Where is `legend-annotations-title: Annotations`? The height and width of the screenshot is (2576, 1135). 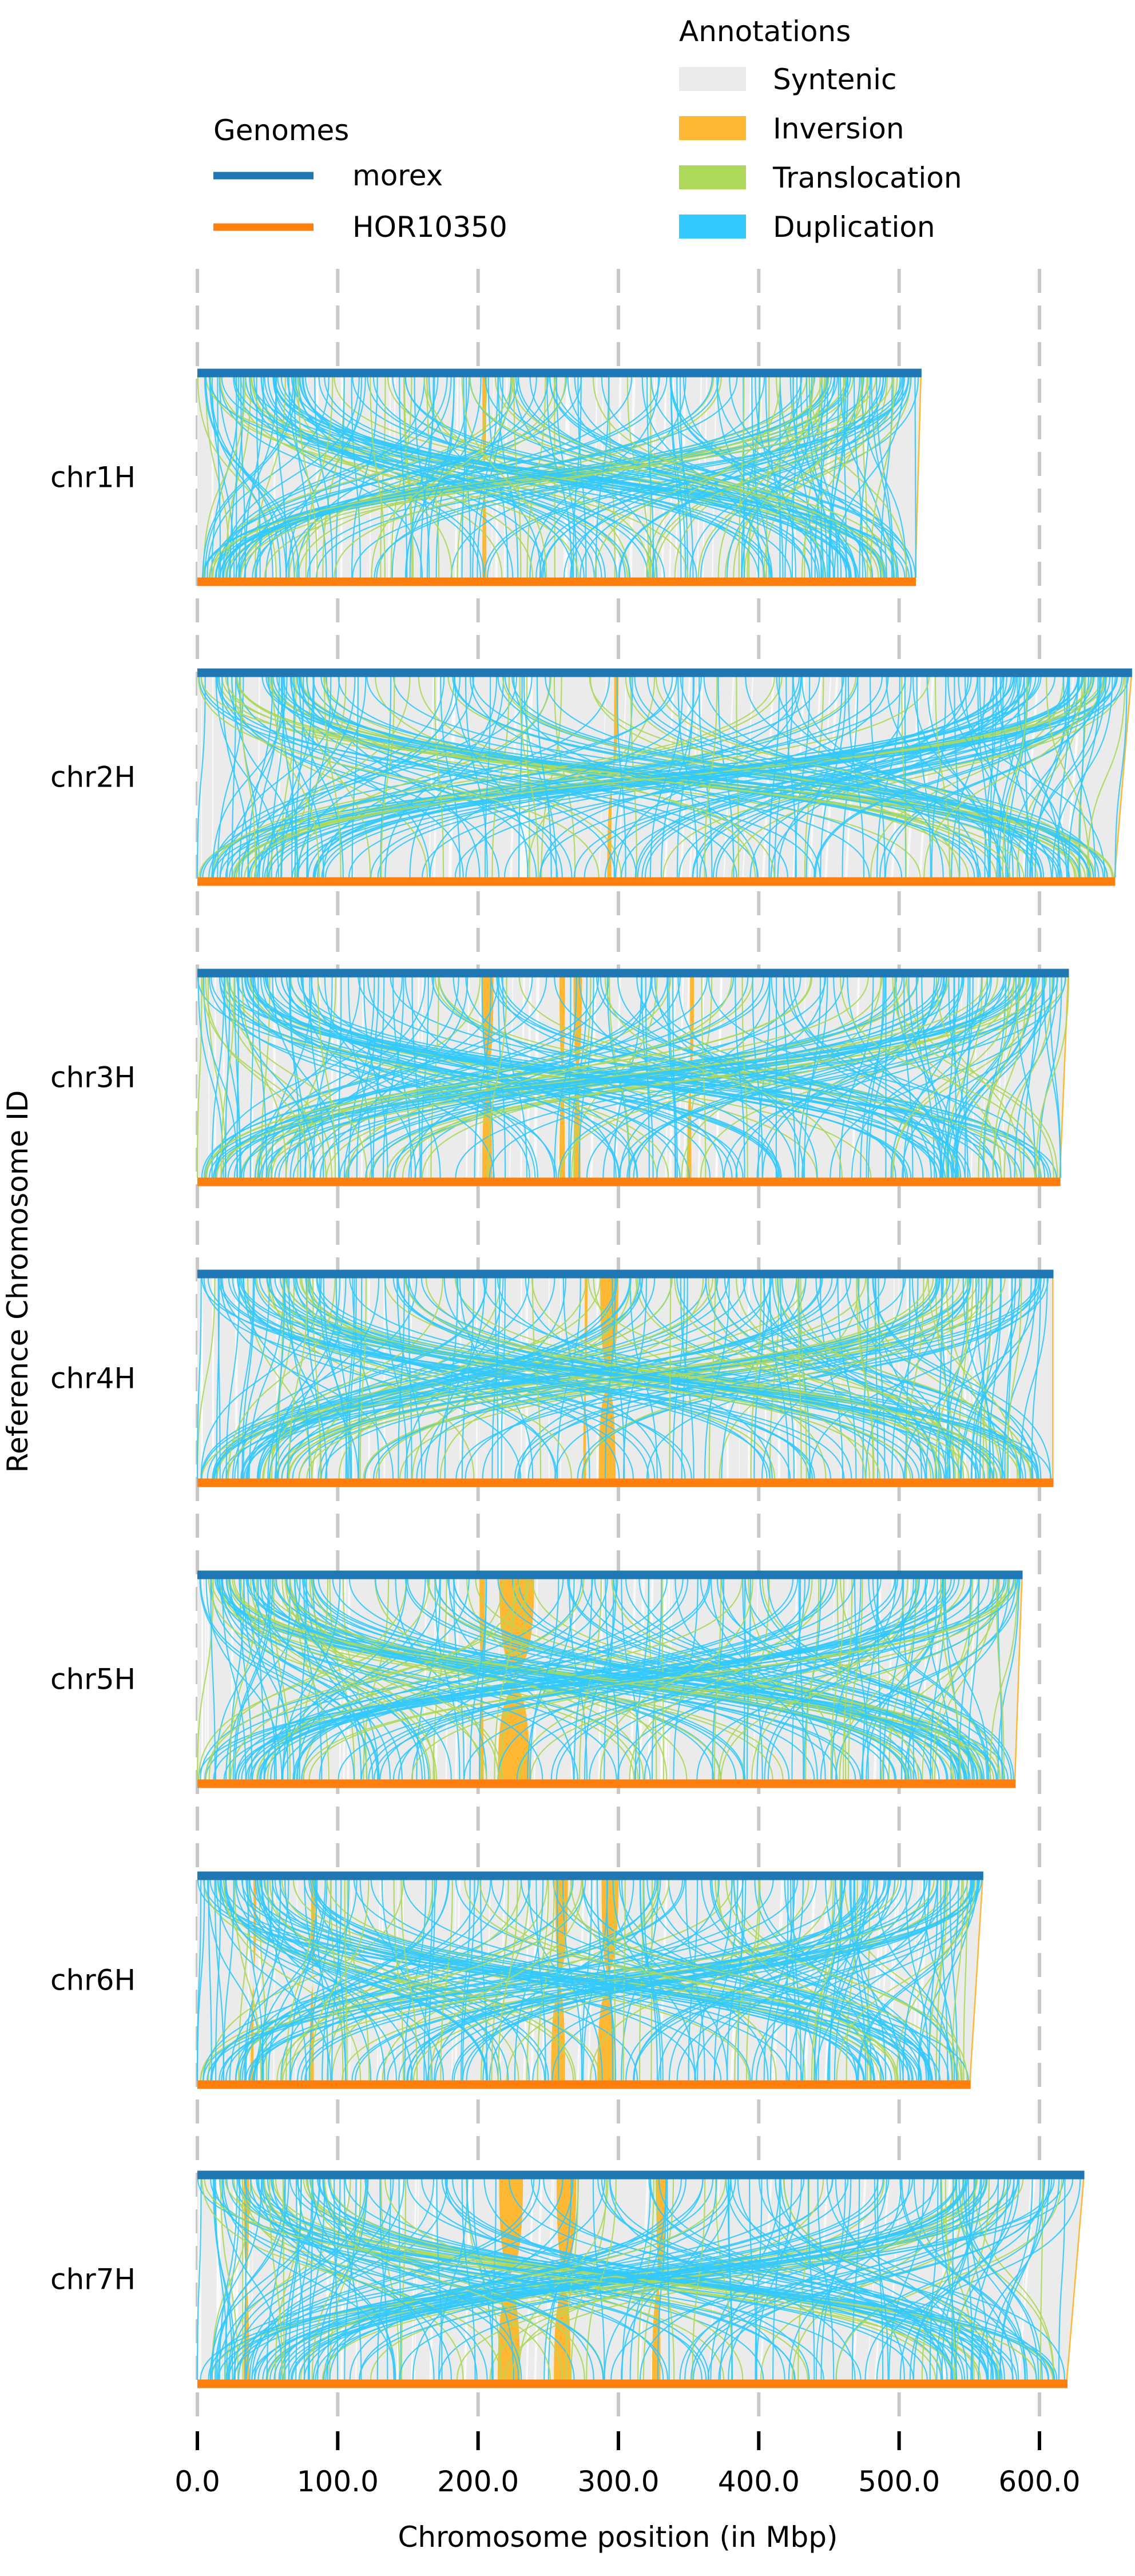 legend-annotations-title: Annotations is located at coordinates (765, 31).